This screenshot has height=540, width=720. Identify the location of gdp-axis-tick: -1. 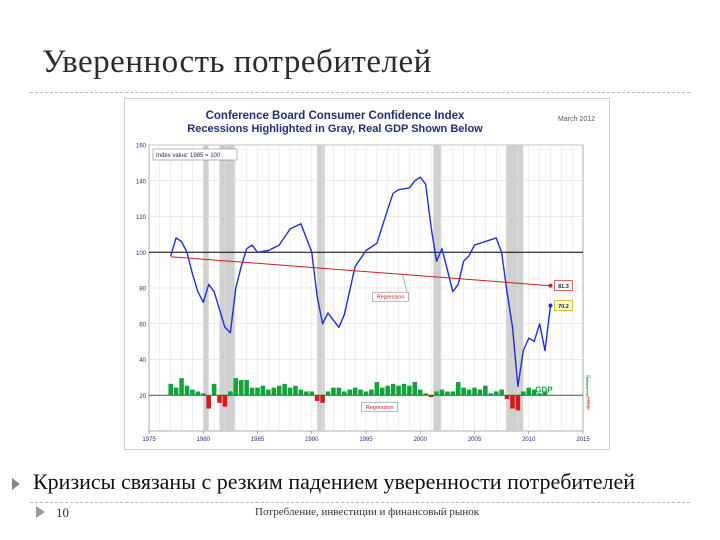
(588, 397).